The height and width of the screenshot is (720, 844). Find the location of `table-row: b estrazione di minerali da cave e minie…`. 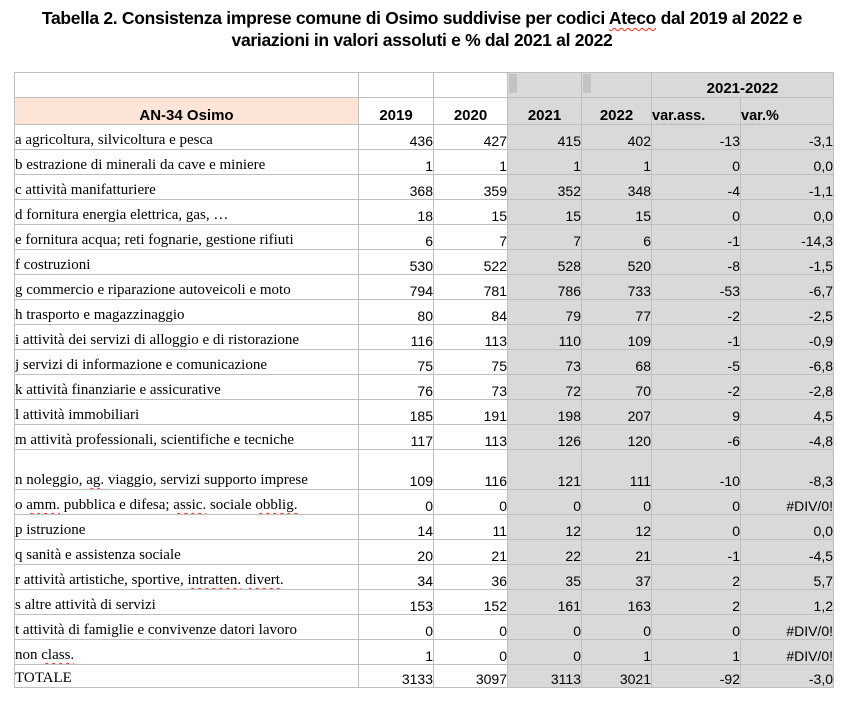

table-row: b estrazione di minerali da cave e minie… is located at coordinates (424, 162).